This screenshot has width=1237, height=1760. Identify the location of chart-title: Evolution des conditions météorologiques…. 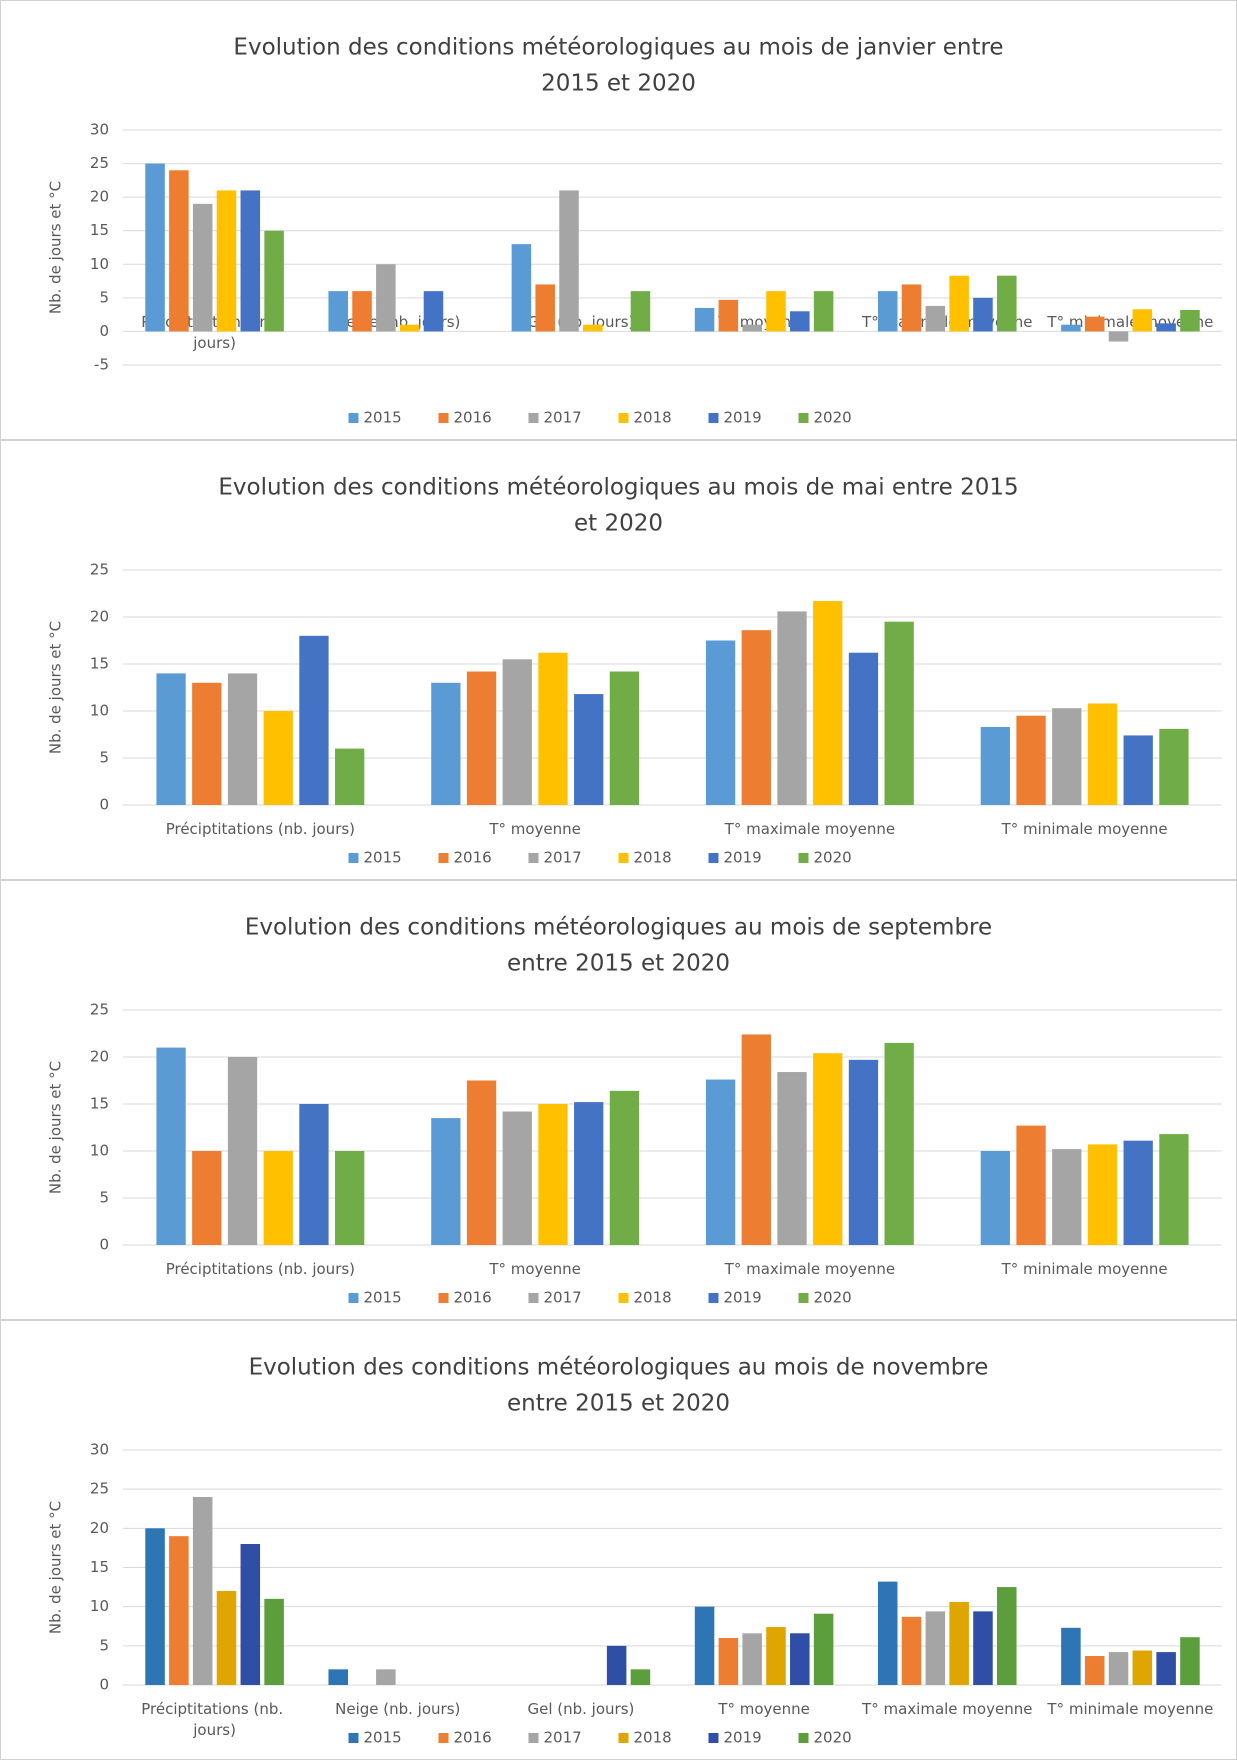
(618, 488).